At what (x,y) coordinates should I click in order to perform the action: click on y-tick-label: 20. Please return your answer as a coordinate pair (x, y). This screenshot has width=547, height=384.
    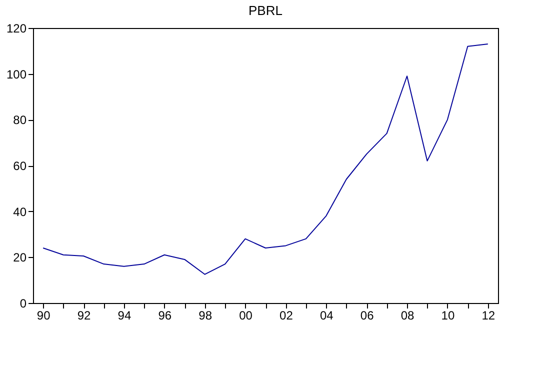
    Looking at the image, I should click on (20, 257).